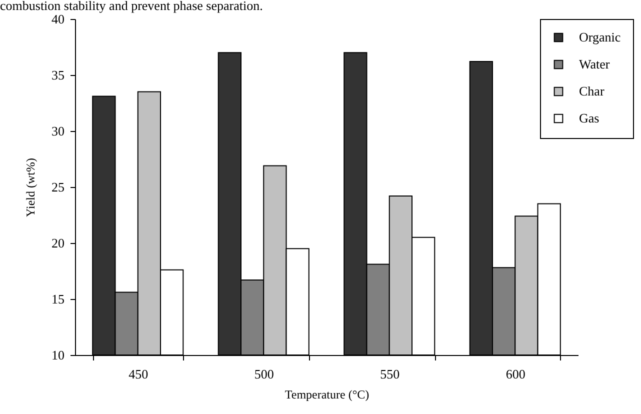 This screenshot has height=414, width=641. I want to click on y-tick-label: 35, so click(58, 75).